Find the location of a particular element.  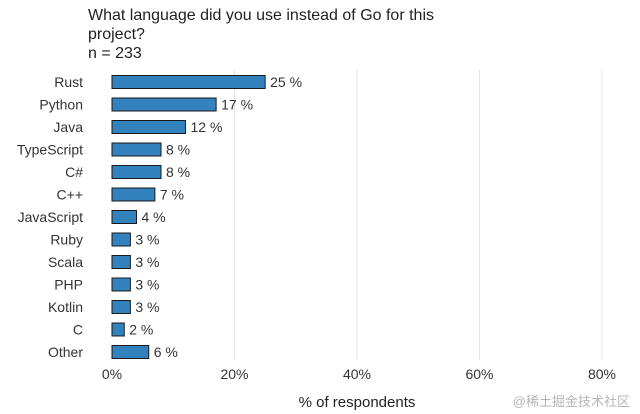

x-tick-label: 40% is located at coordinates (357, 374).